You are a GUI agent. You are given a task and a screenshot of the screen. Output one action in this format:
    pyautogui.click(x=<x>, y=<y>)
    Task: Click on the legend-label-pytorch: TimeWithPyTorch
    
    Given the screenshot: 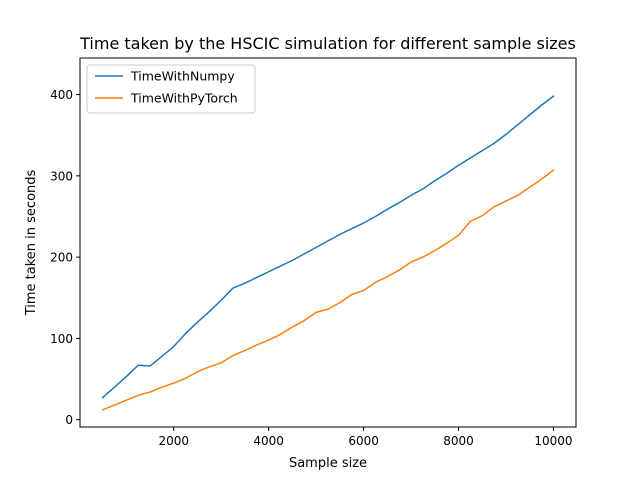 What is the action you would take?
    pyautogui.click(x=184, y=98)
    